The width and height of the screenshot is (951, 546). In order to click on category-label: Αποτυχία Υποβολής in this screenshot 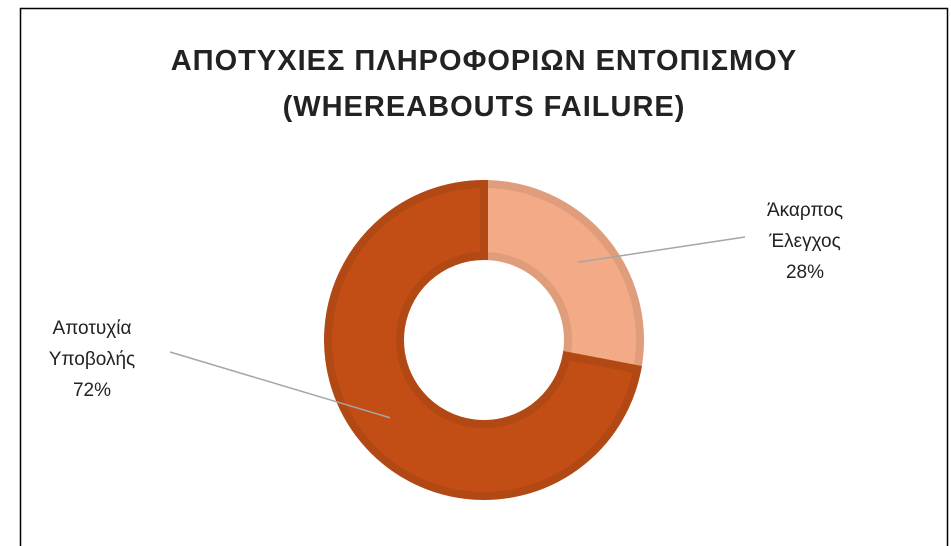, I will do `click(92, 344)`.